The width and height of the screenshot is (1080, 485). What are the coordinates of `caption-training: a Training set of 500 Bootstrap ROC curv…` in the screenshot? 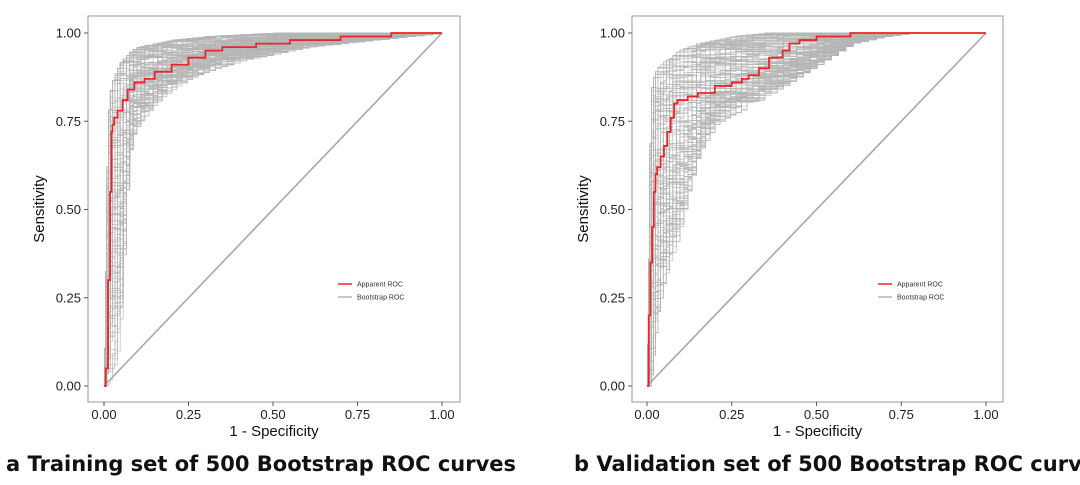 It's located at (261, 464).